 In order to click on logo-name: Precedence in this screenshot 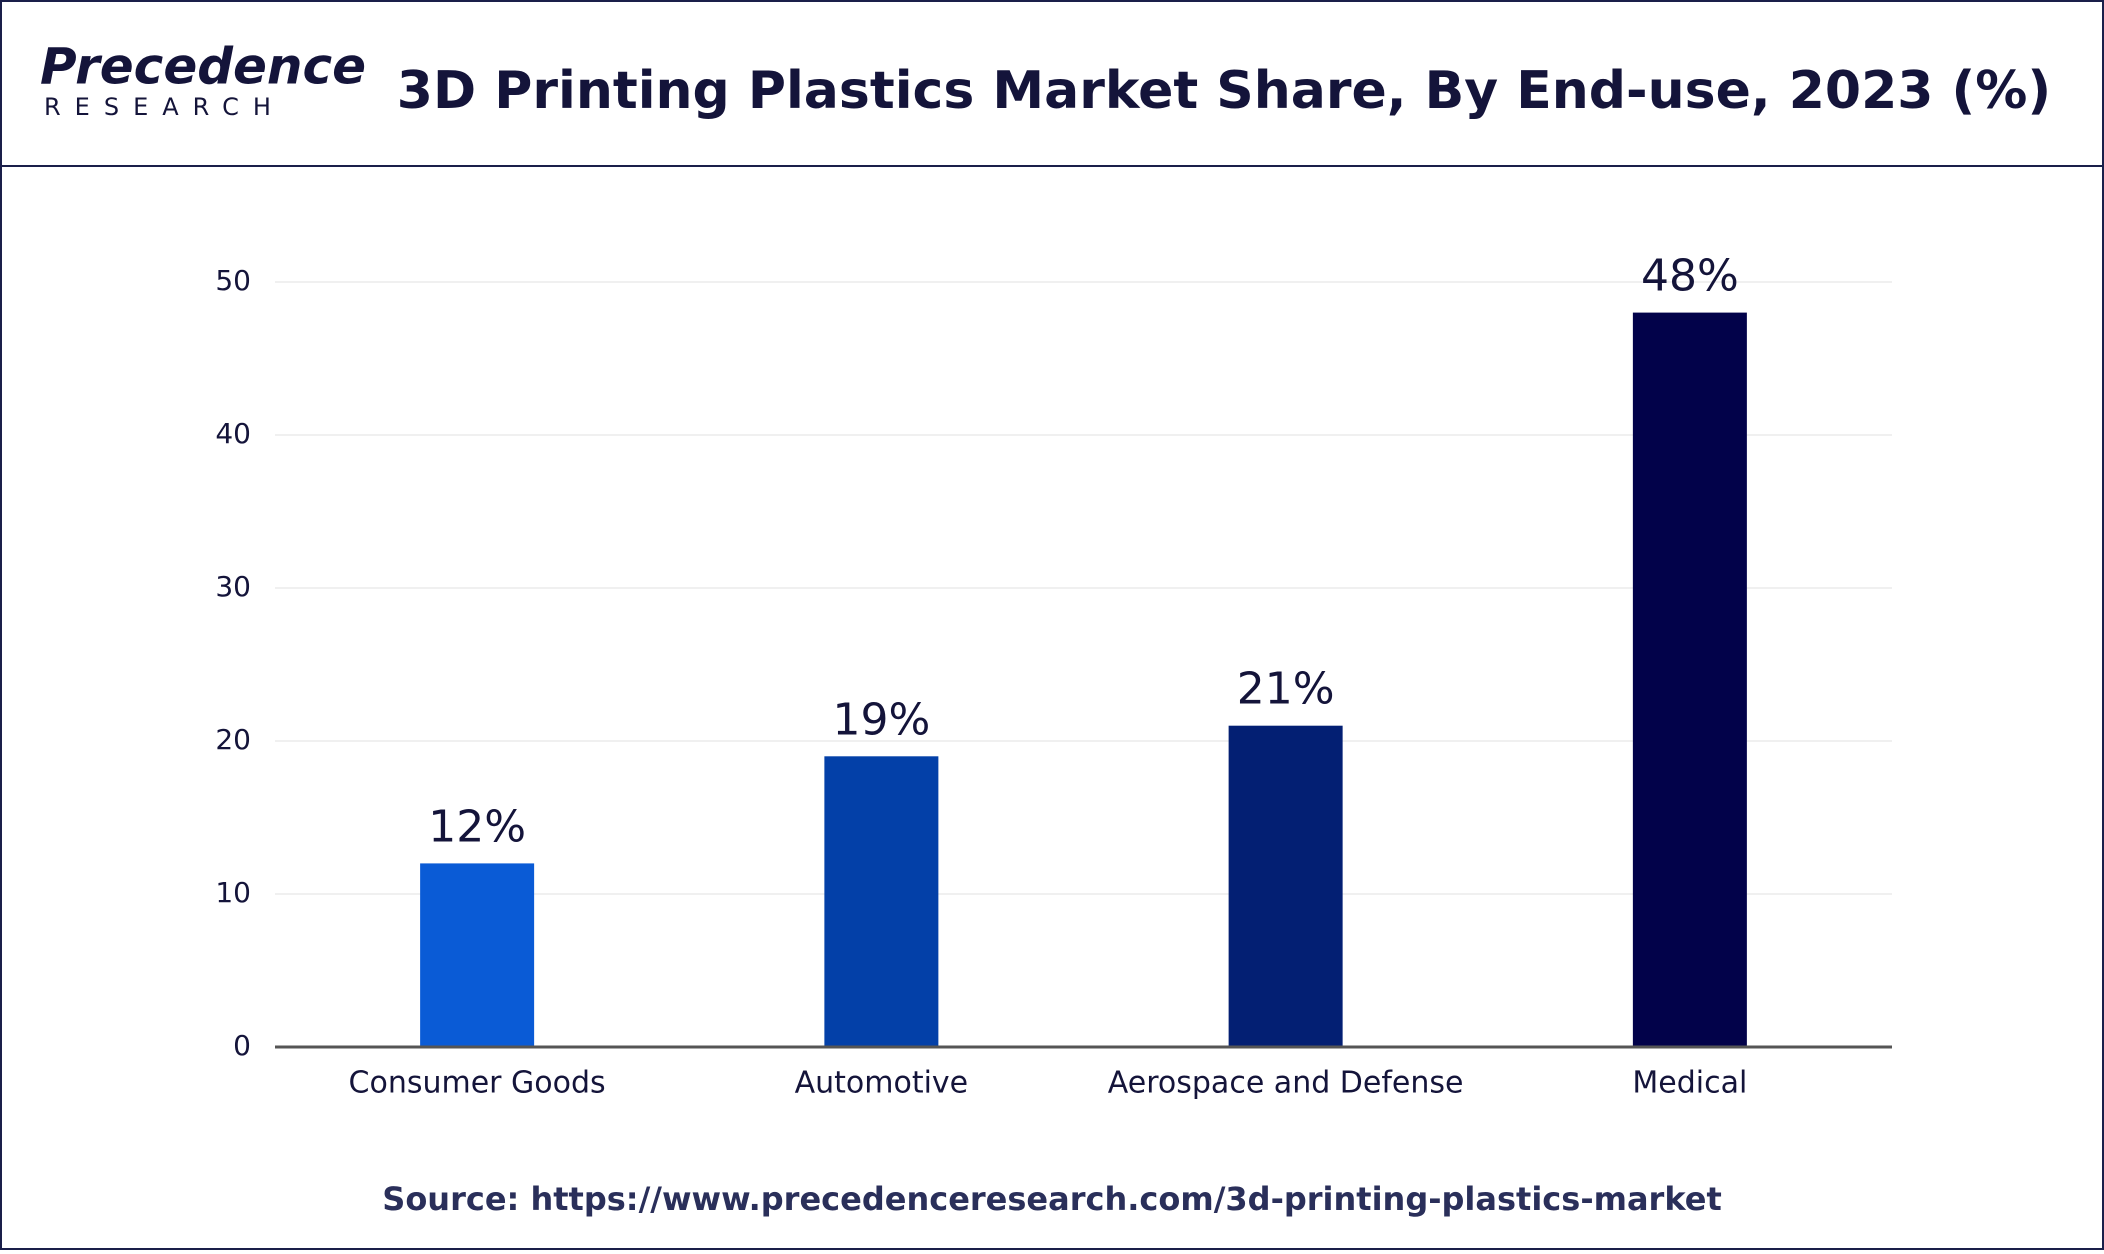, I will do `click(203, 67)`.